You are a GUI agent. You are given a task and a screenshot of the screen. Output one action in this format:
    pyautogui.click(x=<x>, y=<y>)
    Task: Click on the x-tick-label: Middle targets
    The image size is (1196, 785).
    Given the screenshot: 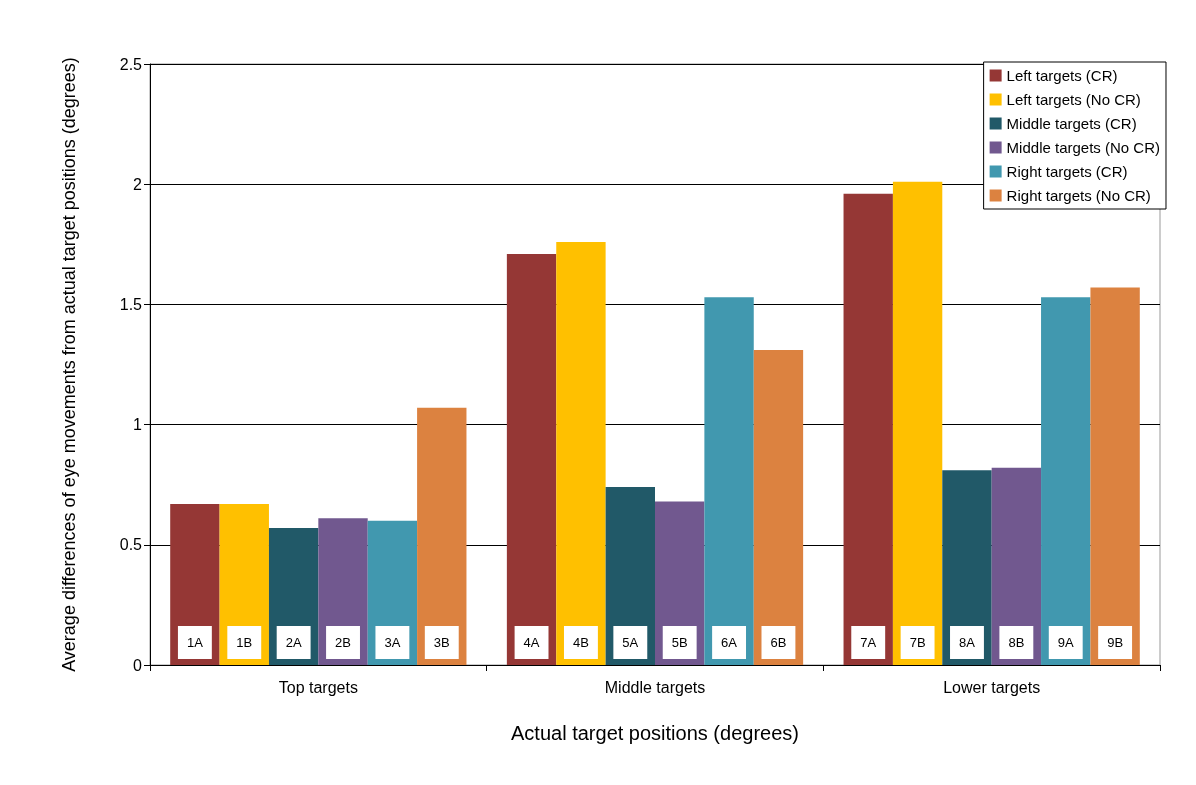 What is the action you would take?
    pyautogui.click(x=655, y=687)
    